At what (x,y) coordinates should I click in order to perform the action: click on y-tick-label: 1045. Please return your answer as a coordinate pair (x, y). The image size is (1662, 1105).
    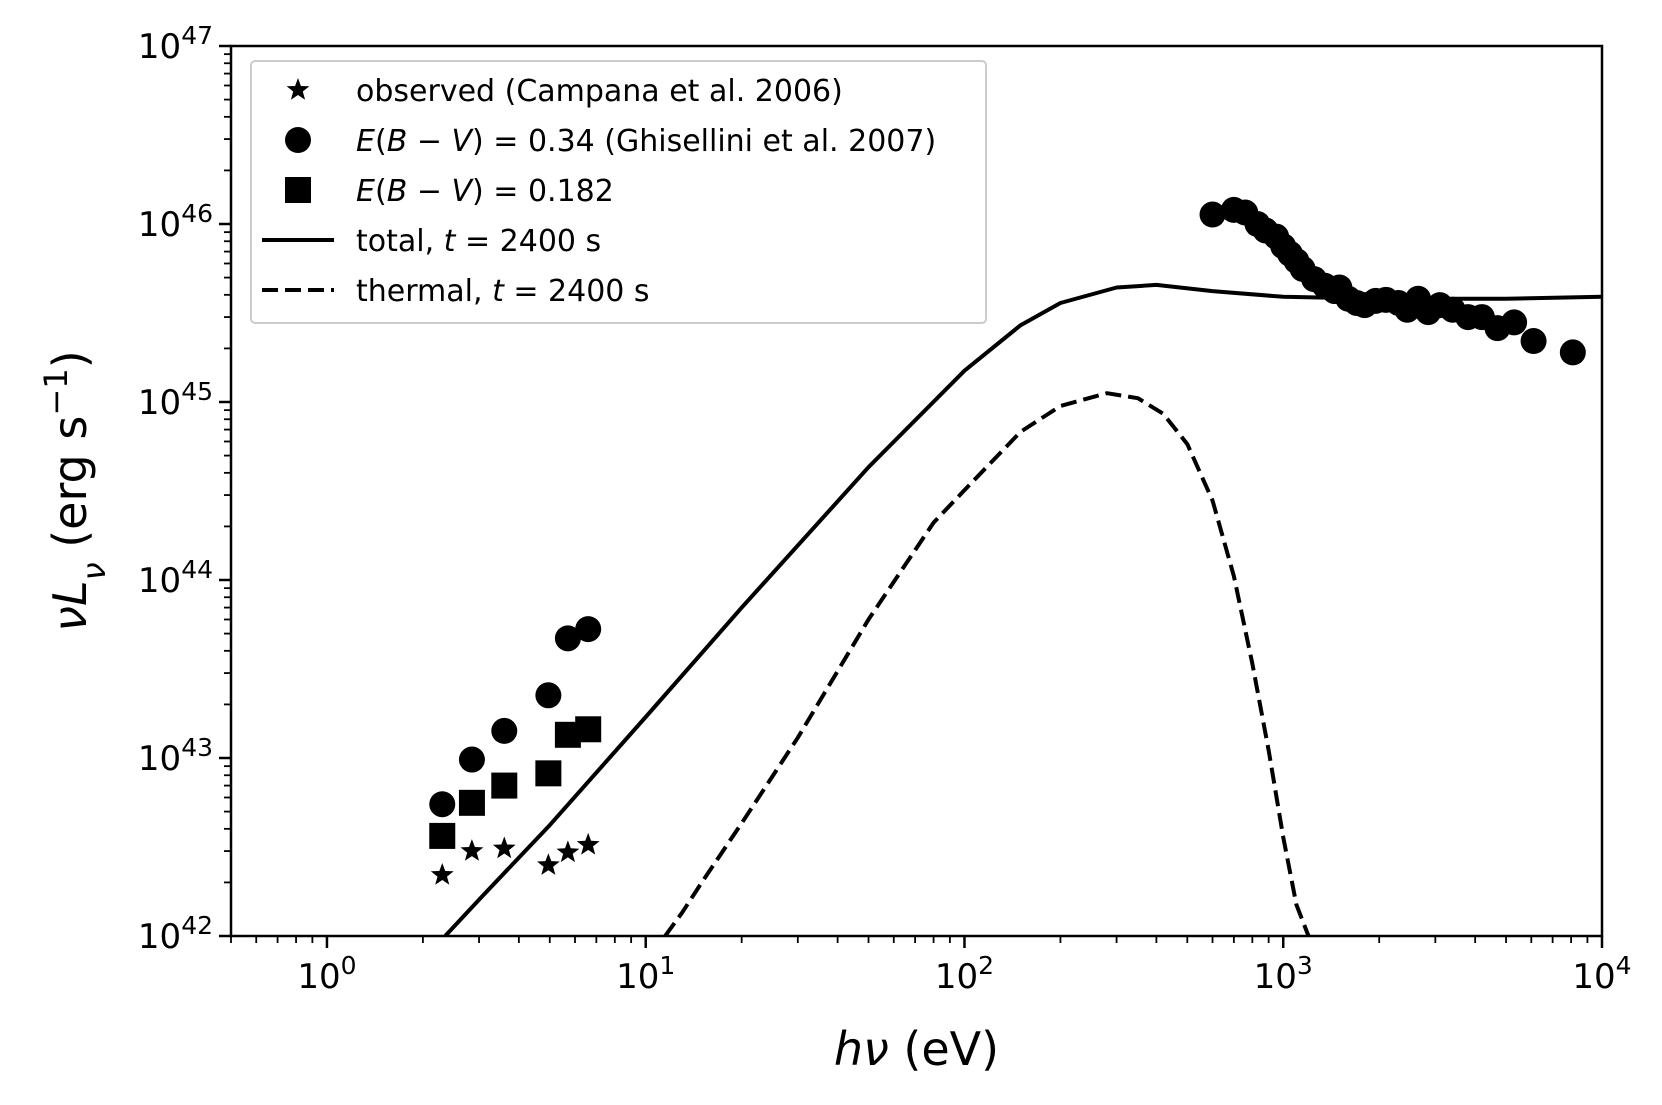
    Looking at the image, I should click on (175, 400).